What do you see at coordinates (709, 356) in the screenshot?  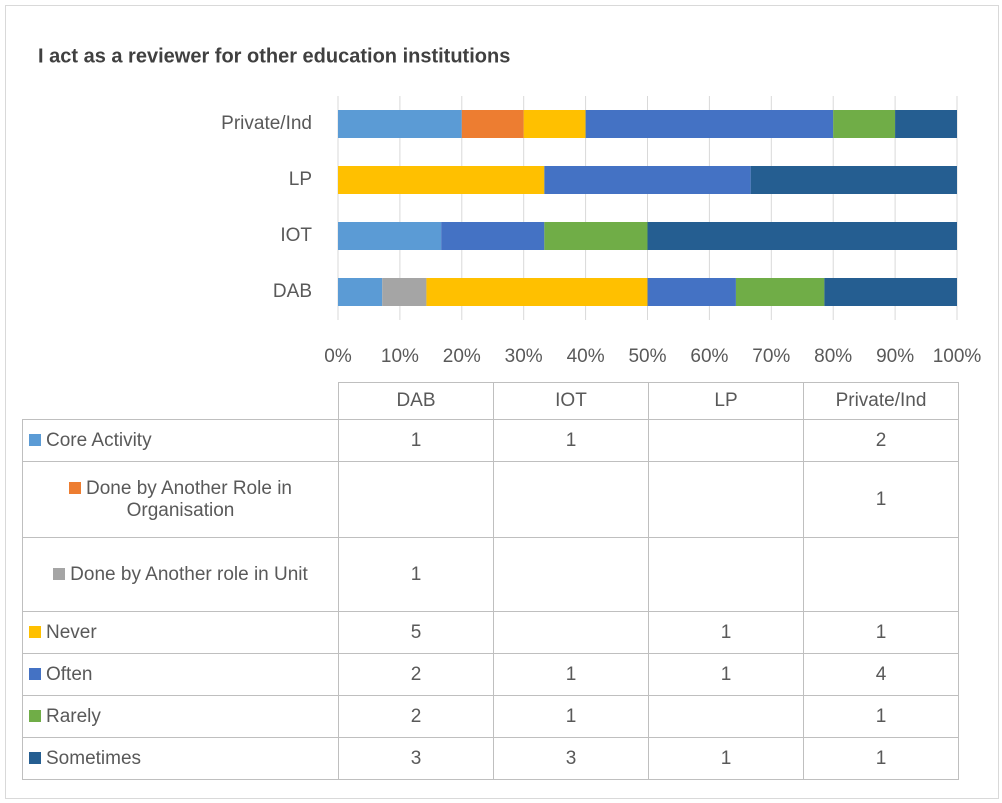 I see `x-tick-label: 60%` at bounding box center [709, 356].